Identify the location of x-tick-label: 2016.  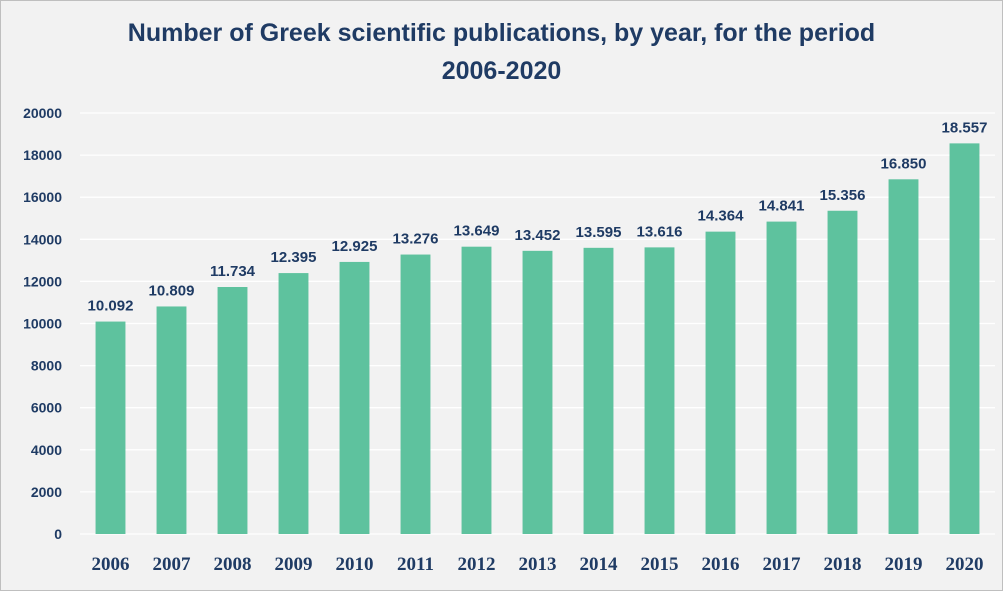
(721, 564).